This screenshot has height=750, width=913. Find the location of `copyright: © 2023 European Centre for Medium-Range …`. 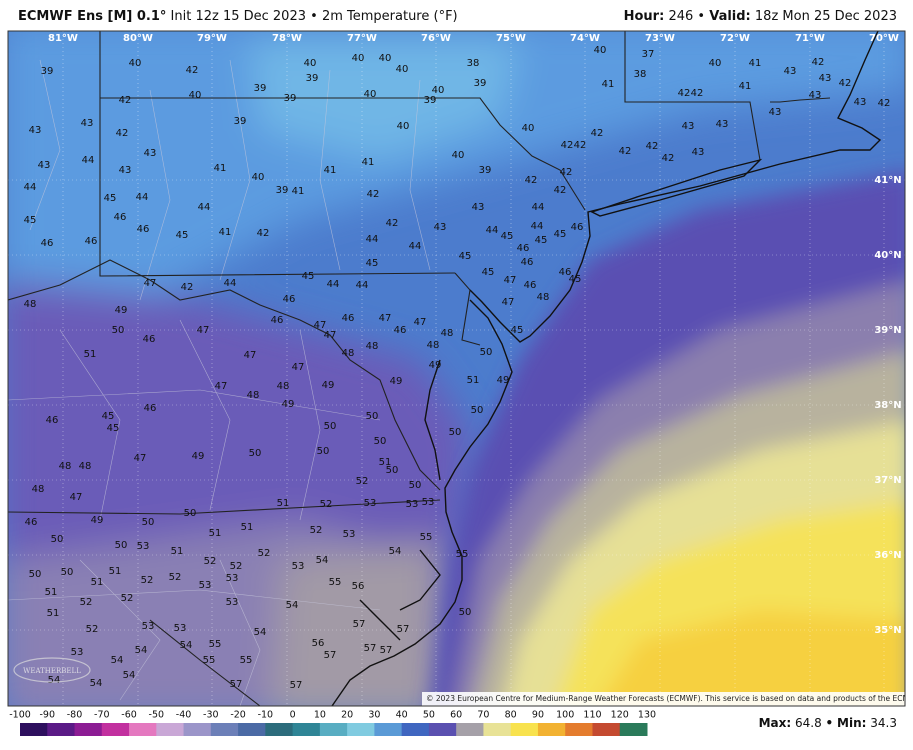

copyright: © 2023 European Centre for Medium-Range … is located at coordinates (669, 698).